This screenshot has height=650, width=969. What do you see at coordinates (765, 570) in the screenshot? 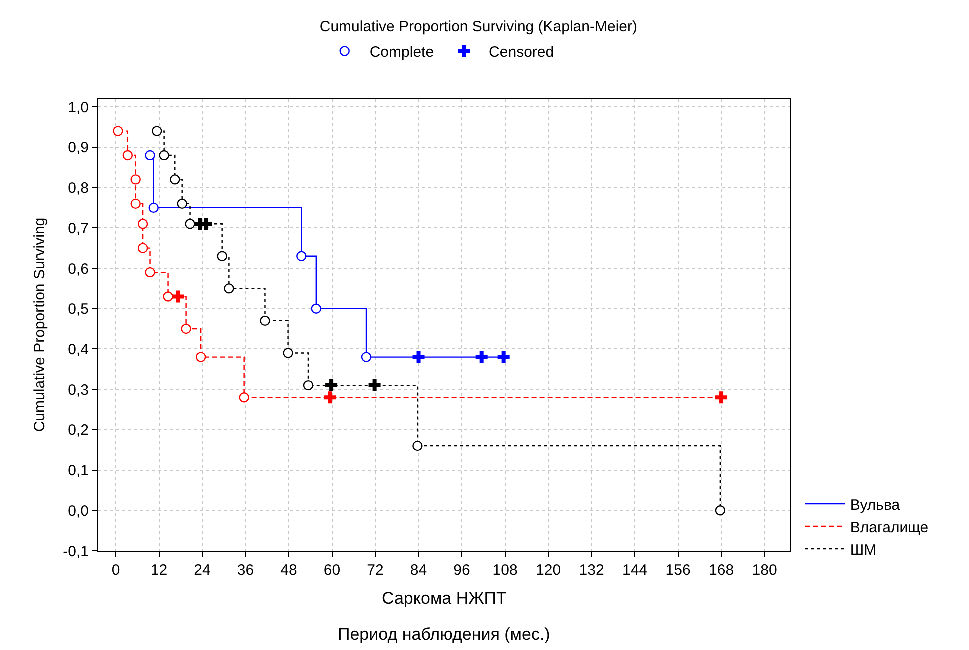
I see `x-tick-label: 180` at bounding box center [765, 570].